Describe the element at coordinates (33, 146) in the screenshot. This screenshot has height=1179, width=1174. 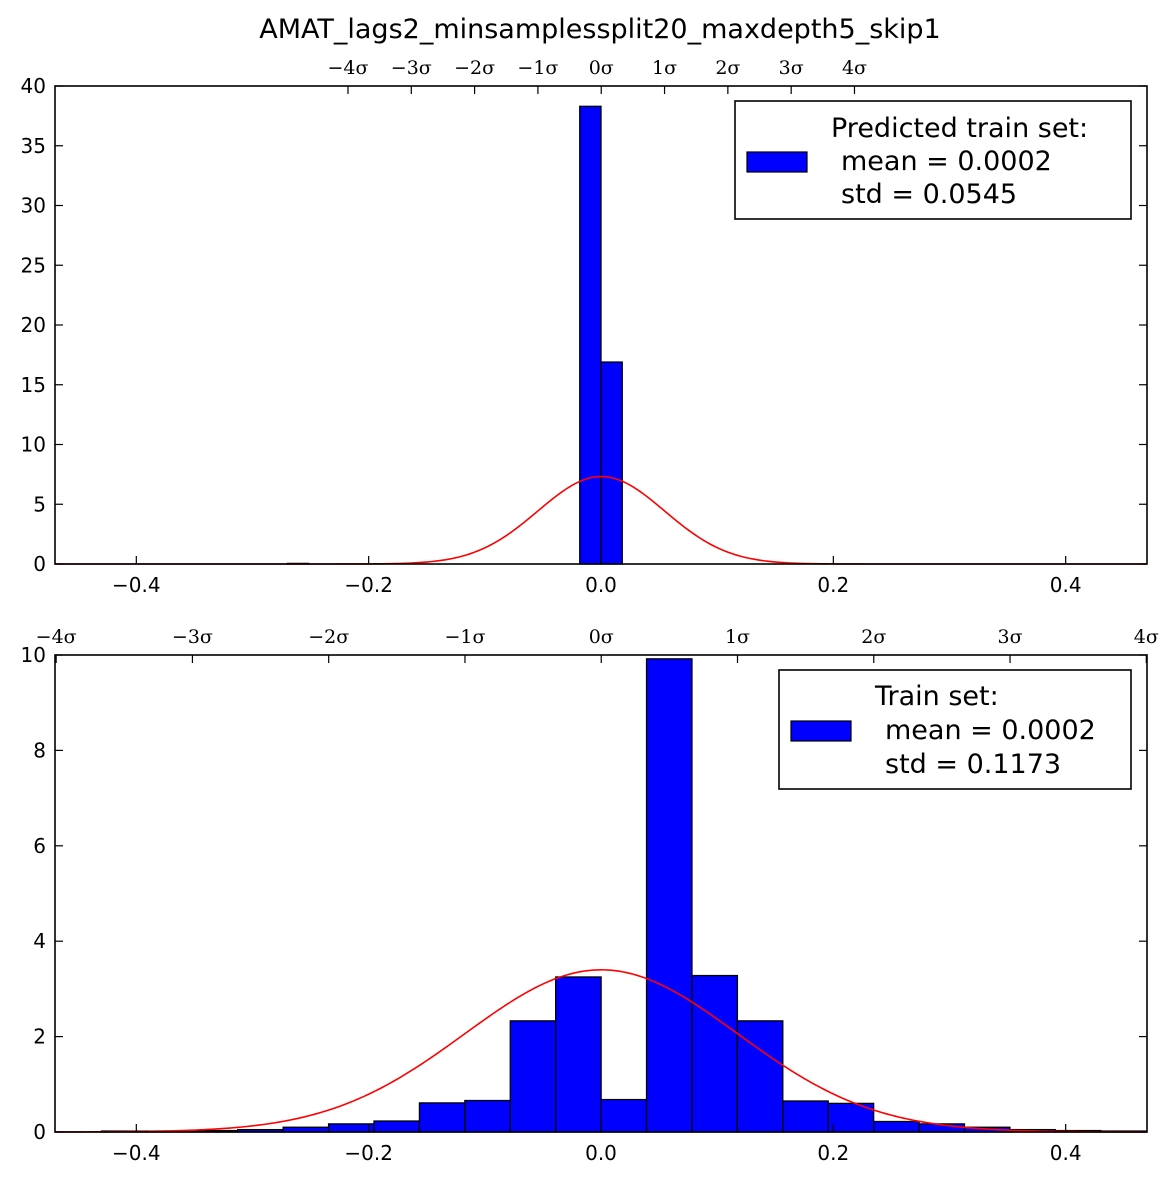
I see `top-ytick-label: 35` at that location.